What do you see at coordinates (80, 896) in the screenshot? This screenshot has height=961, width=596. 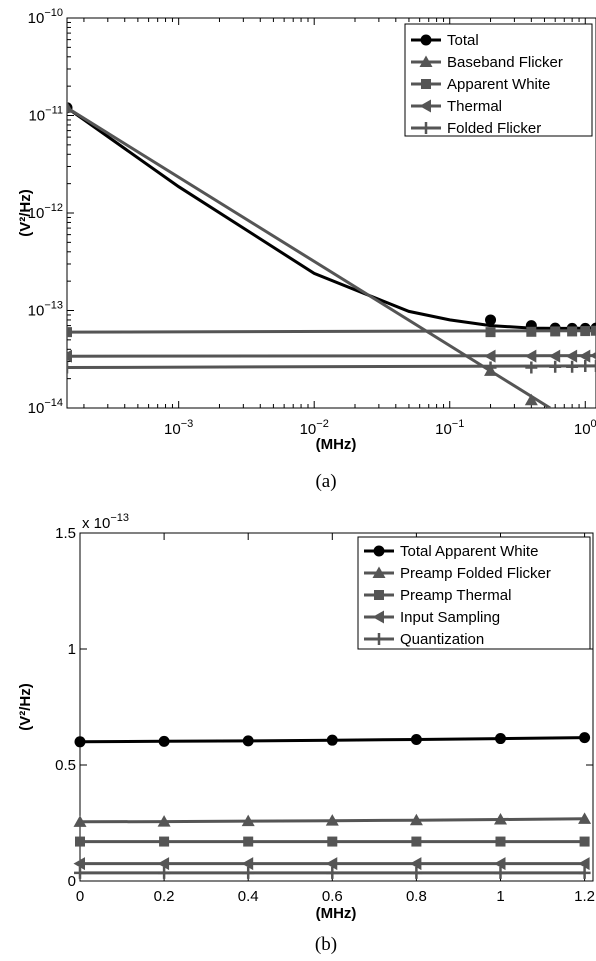 I see `panel-b-x-tick-label: 0` at bounding box center [80, 896].